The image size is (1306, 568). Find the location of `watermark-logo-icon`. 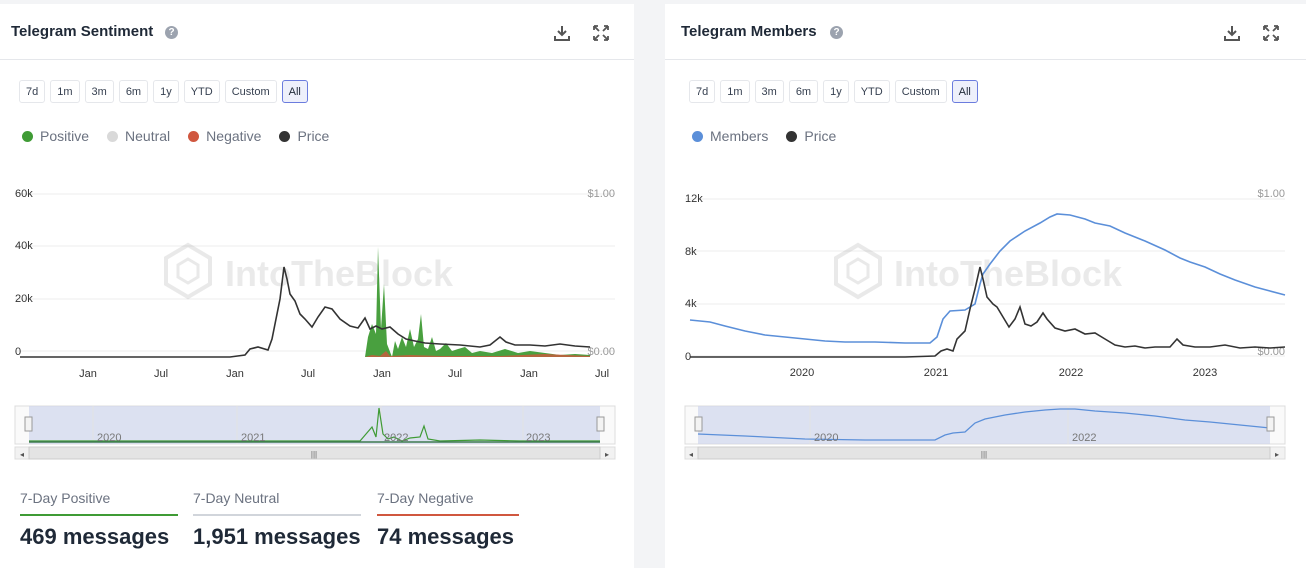

watermark-logo-icon is located at coordinates (188, 271).